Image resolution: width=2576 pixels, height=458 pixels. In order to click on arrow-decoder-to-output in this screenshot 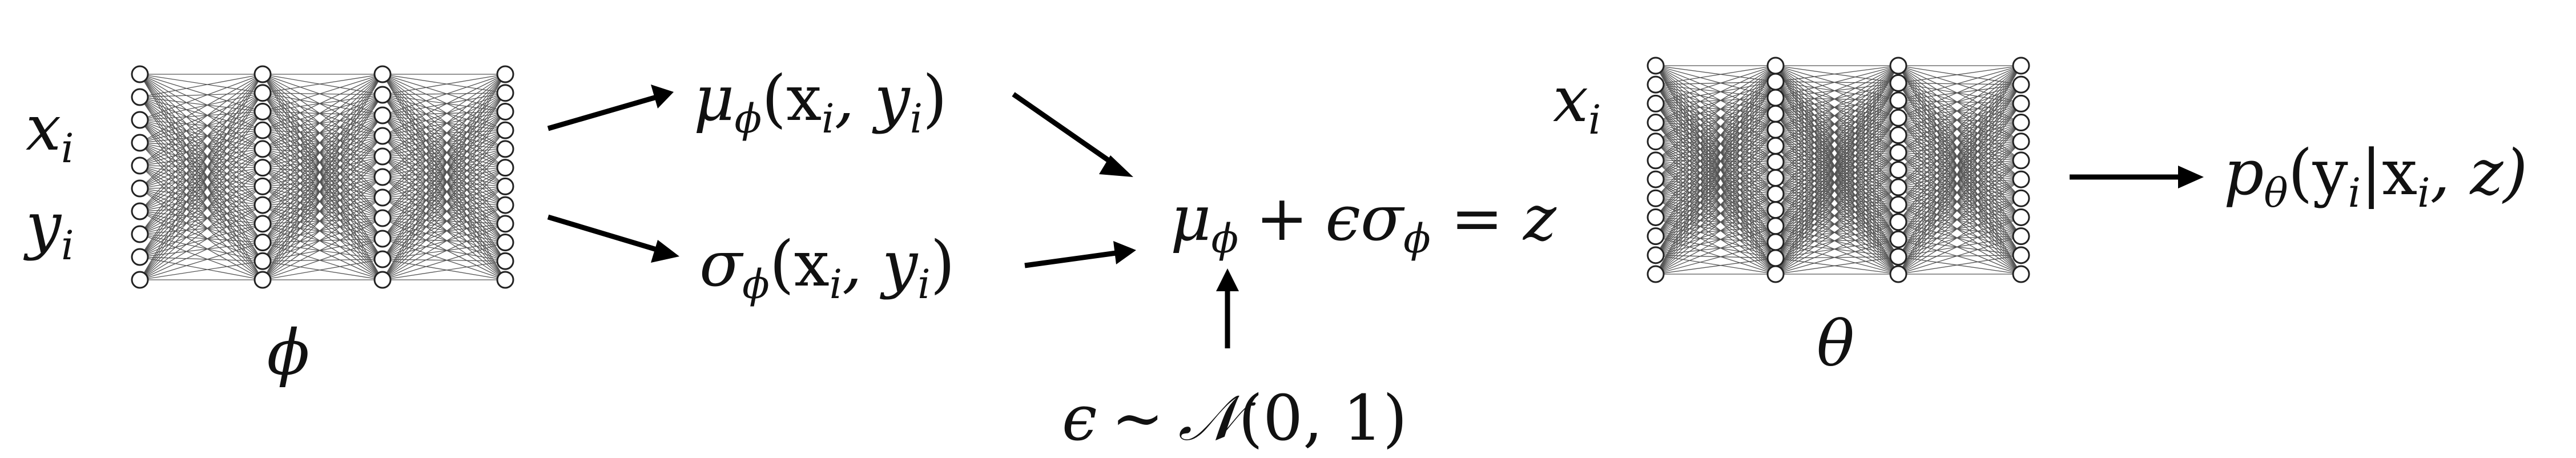, I will do `click(2137, 177)`.